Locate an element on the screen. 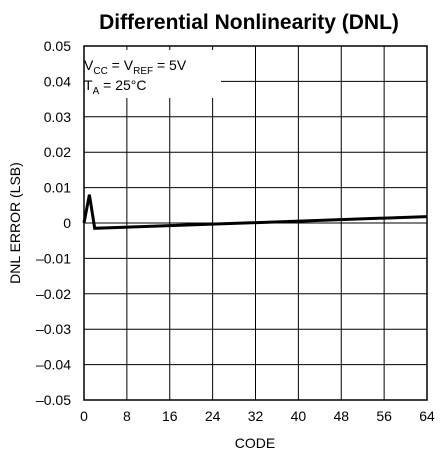 The width and height of the screenshot is (443, 456). x-tick-label: 32 is located at coordinates (256, 416).